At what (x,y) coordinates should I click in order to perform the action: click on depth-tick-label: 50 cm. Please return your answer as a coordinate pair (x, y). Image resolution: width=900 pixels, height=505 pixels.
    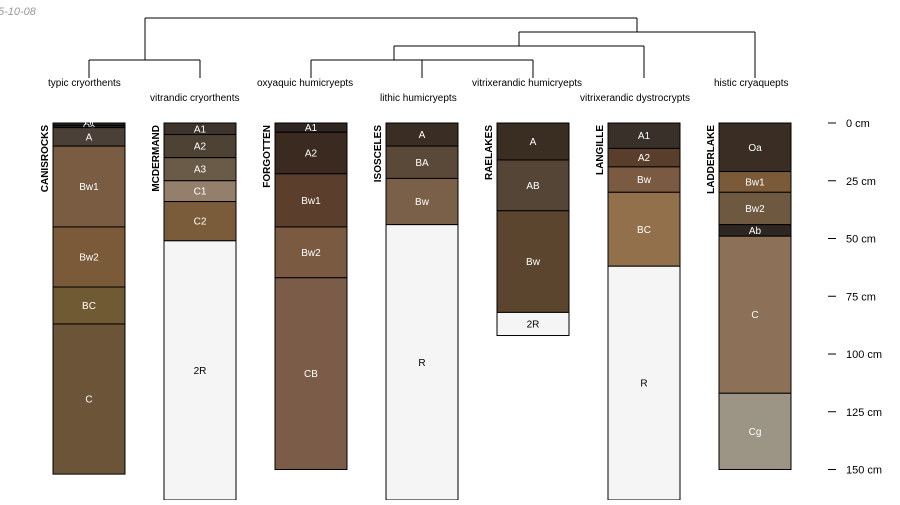
    Looking at the image, I should click on (861, 240).